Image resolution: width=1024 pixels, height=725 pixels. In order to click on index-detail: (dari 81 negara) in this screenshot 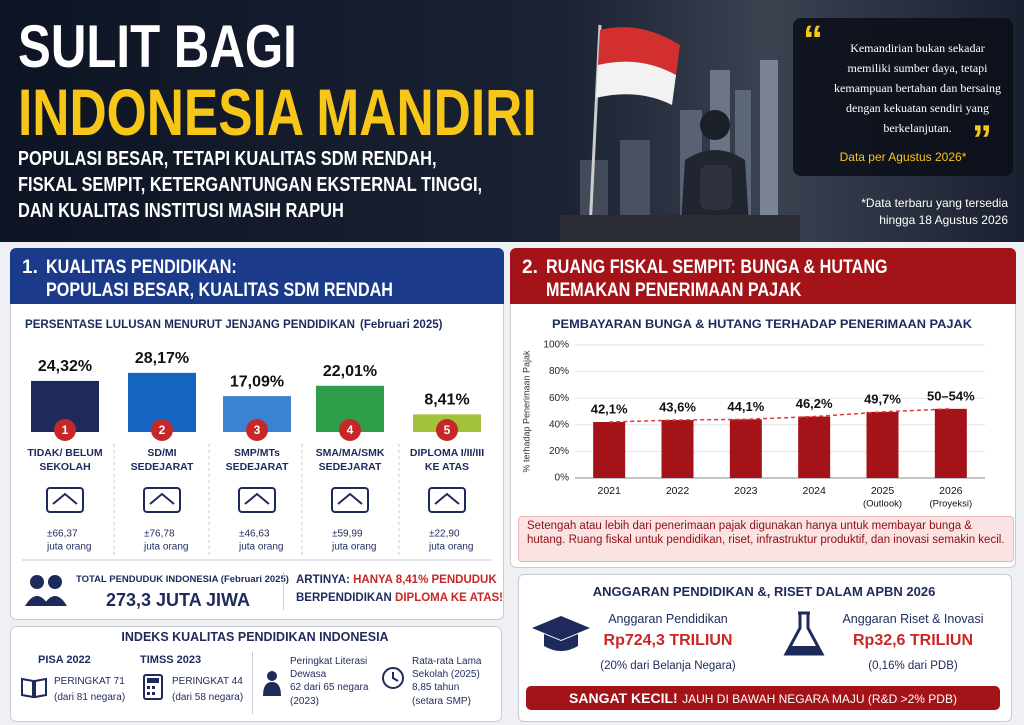, I will do `click(90, 697)`.